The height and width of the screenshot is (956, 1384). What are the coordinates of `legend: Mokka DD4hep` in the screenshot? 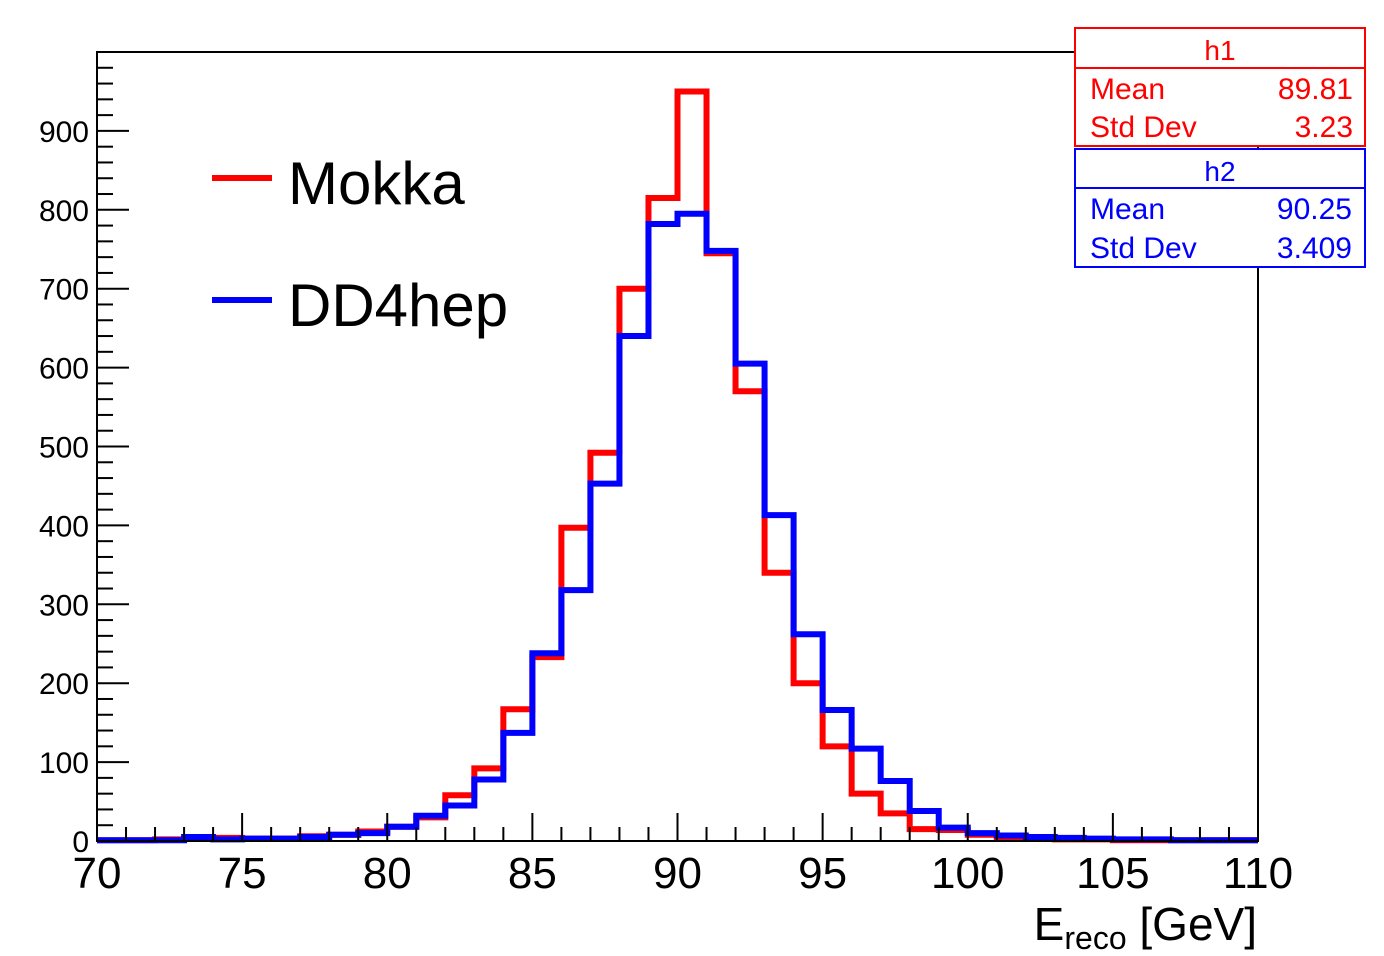 It's located at (360, 244).